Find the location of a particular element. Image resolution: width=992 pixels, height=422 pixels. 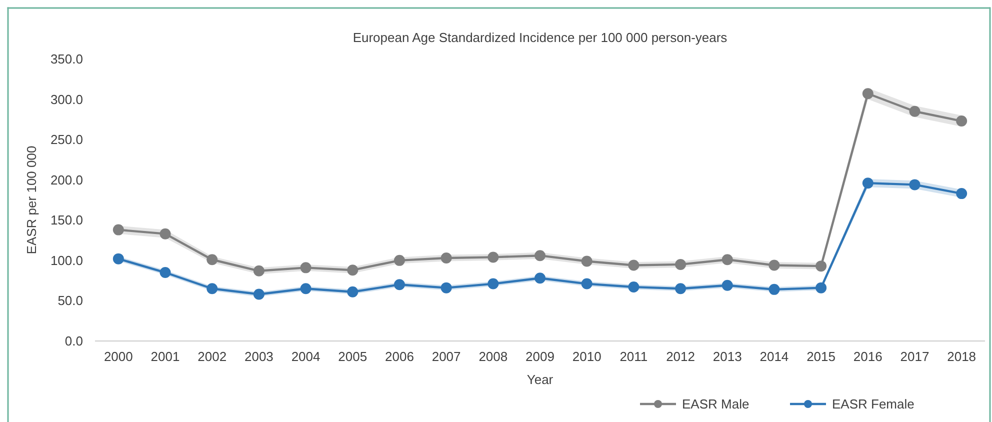

x-tick-label: 2012 is located at coordinates (680, 356).